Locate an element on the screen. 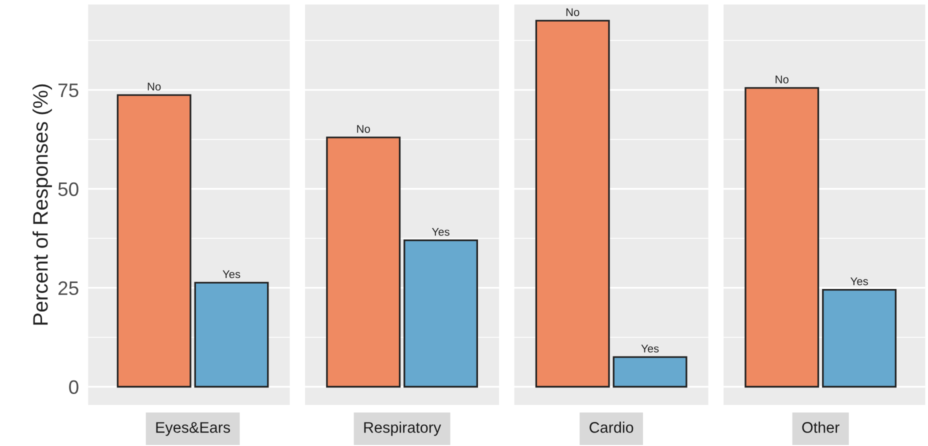 Image resolution: width=928 pixels, height=446 pixels. y-tick-label: 50 is located at coordinates (68, 189).